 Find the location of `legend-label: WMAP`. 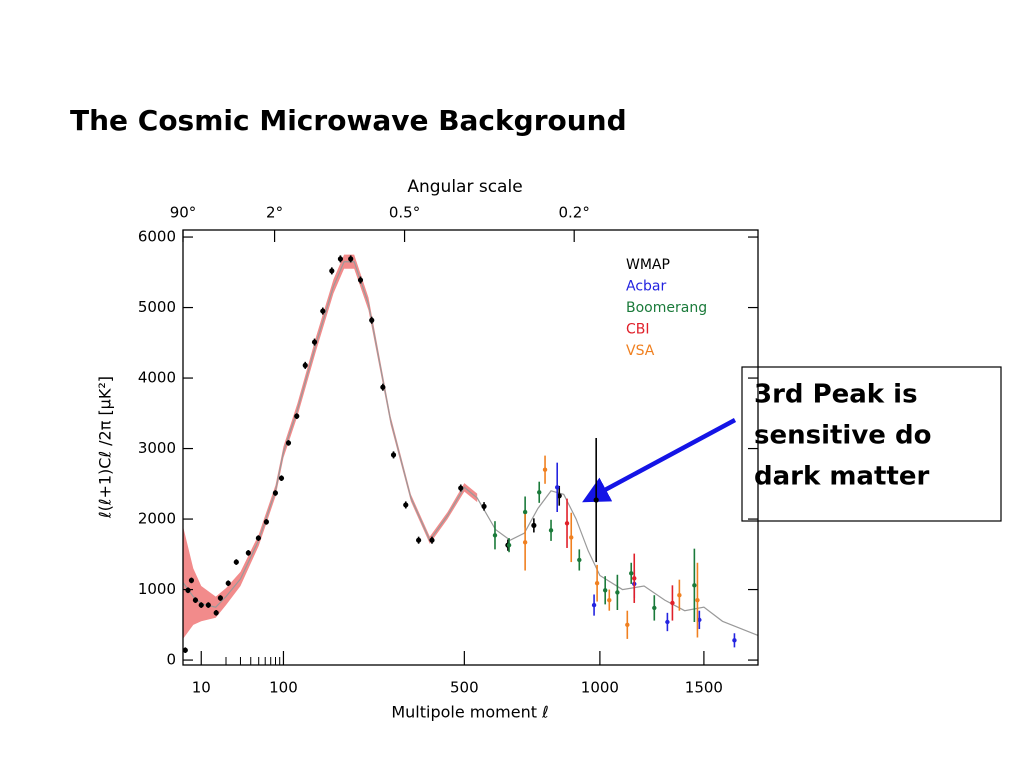

legend-label: WMAP is located at coordinates (648, 265).